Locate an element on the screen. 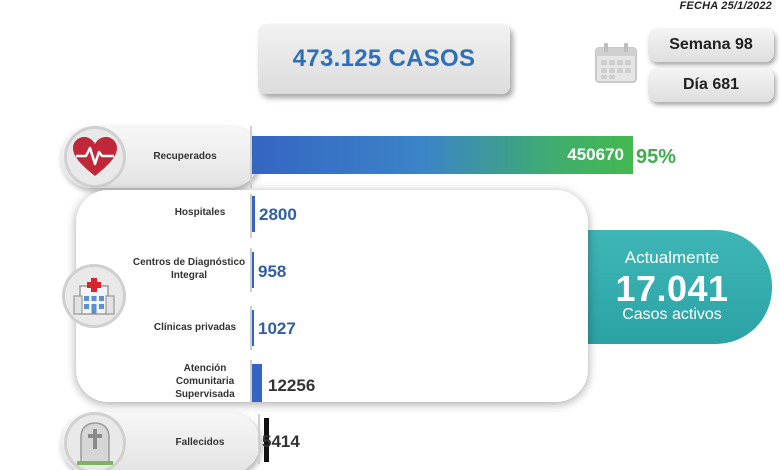 The image size is (780, 470). active-cases-suffix: Casos activos is located at coordinates (672, 314).